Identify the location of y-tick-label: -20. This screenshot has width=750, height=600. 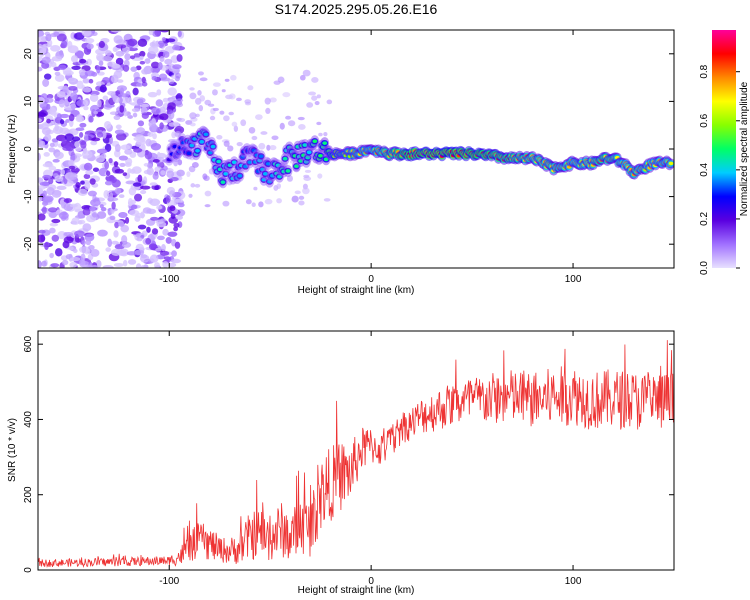
(28, 244).